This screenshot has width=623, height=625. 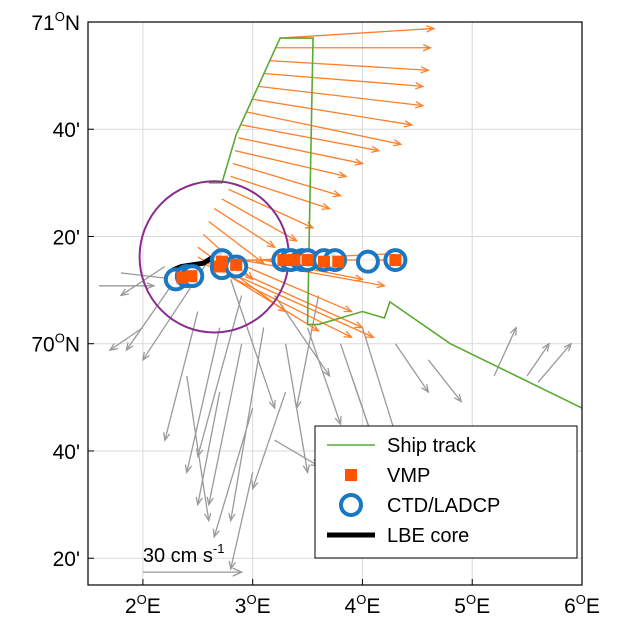 I want to click on x-tick-label: 4OE, so click(x=363, y=605).